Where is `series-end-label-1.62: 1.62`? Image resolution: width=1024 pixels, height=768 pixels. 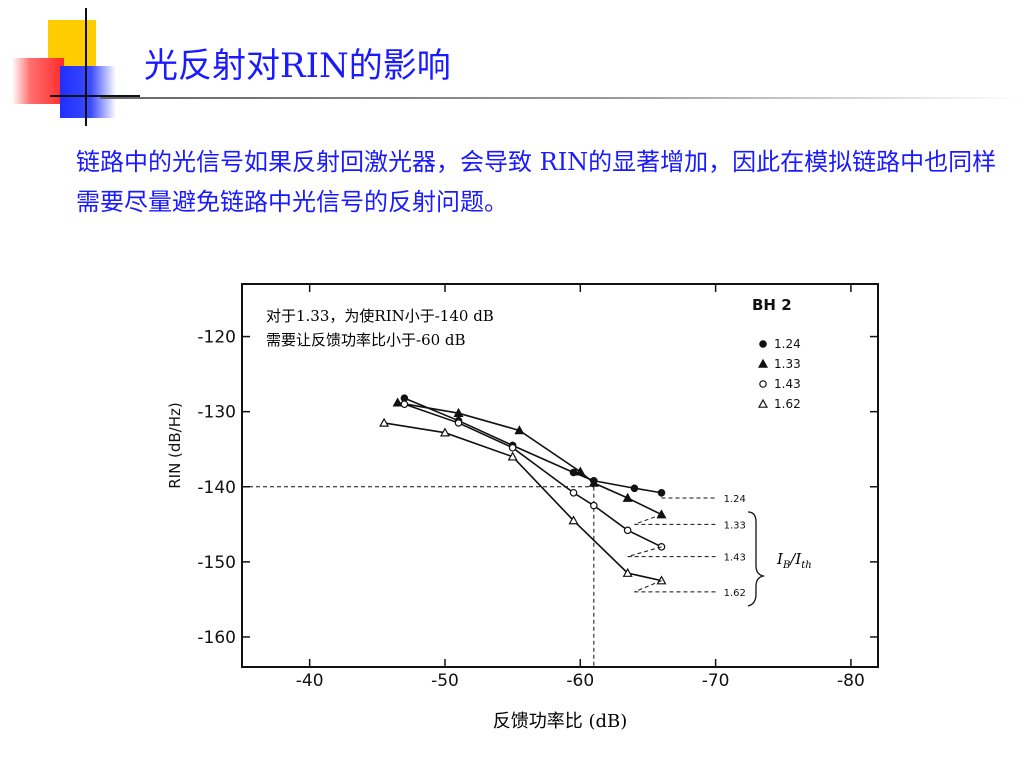
series-end-label-1.62: 1.62 is located at coordinates (735, 593).